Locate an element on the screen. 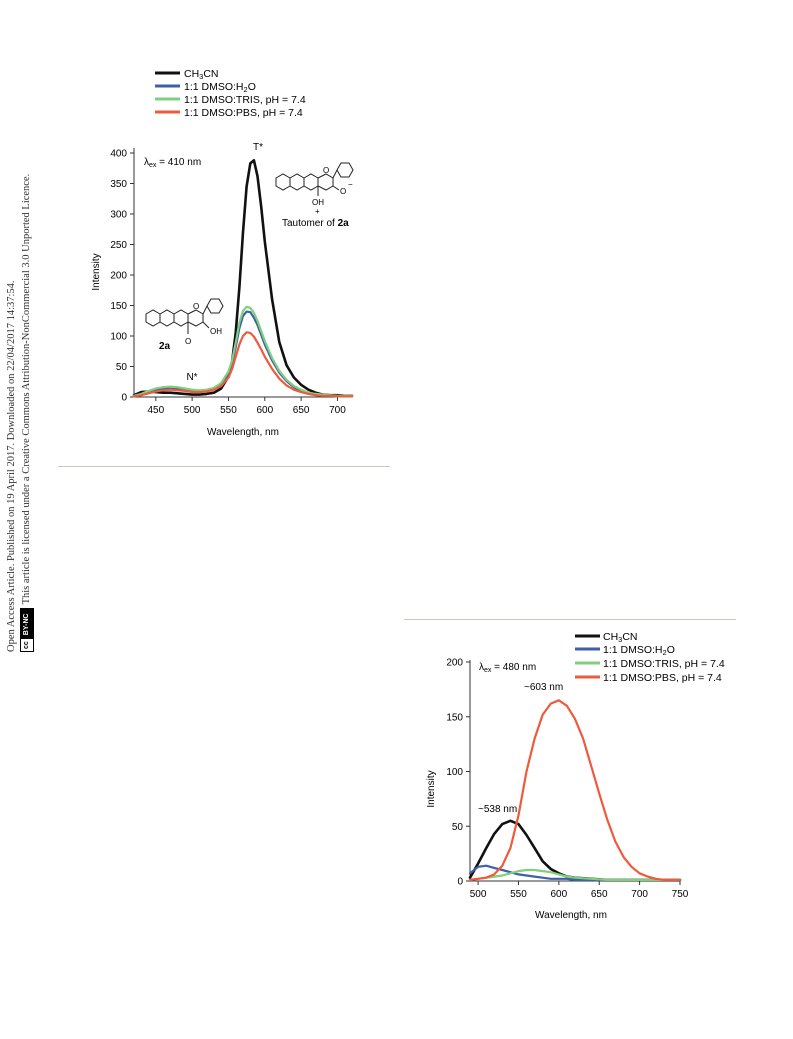  chart2-series-line-dmso-tris is located at coordinates (575, 875).